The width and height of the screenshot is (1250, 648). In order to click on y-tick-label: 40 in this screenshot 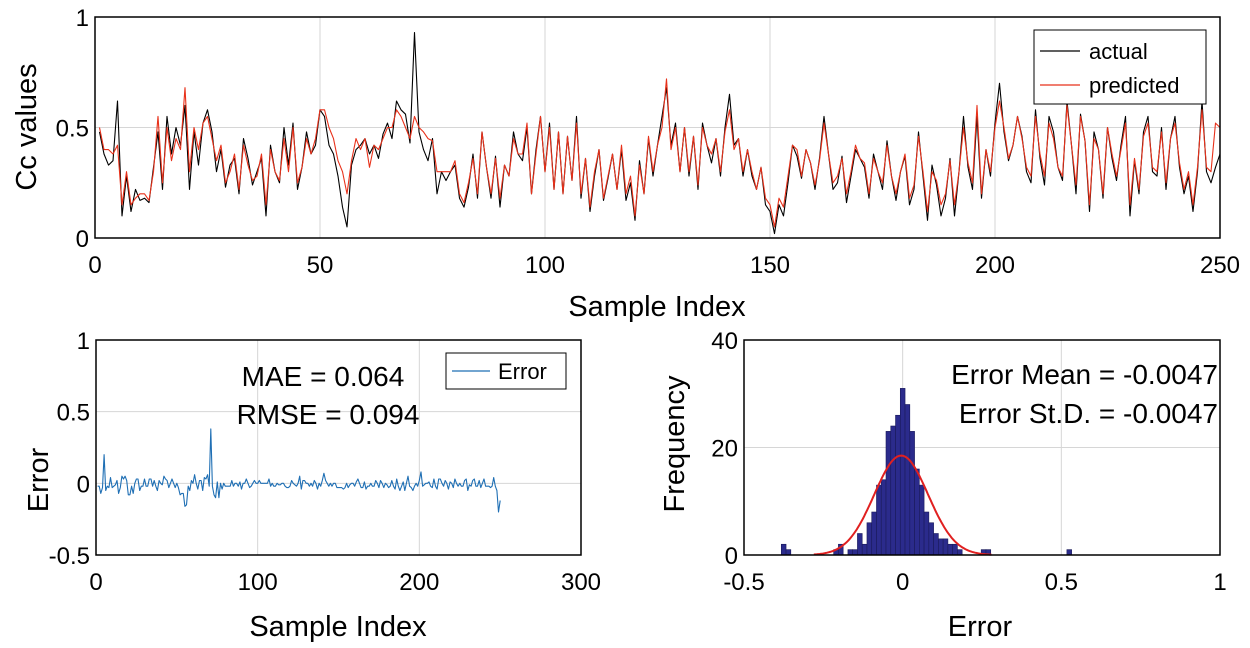, I will do `click(724, 341)`.